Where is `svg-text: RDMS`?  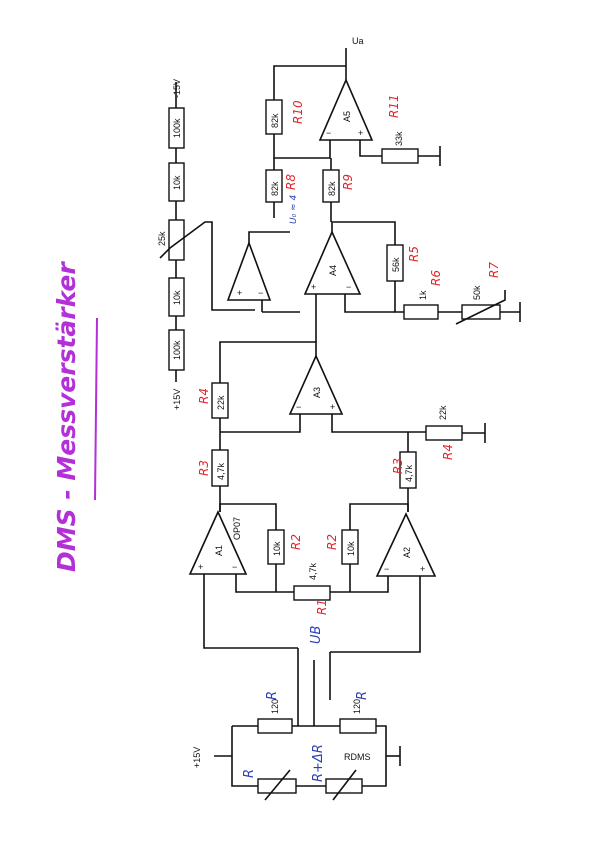 svg-text: RDMS is located at coordinates (357, 757).